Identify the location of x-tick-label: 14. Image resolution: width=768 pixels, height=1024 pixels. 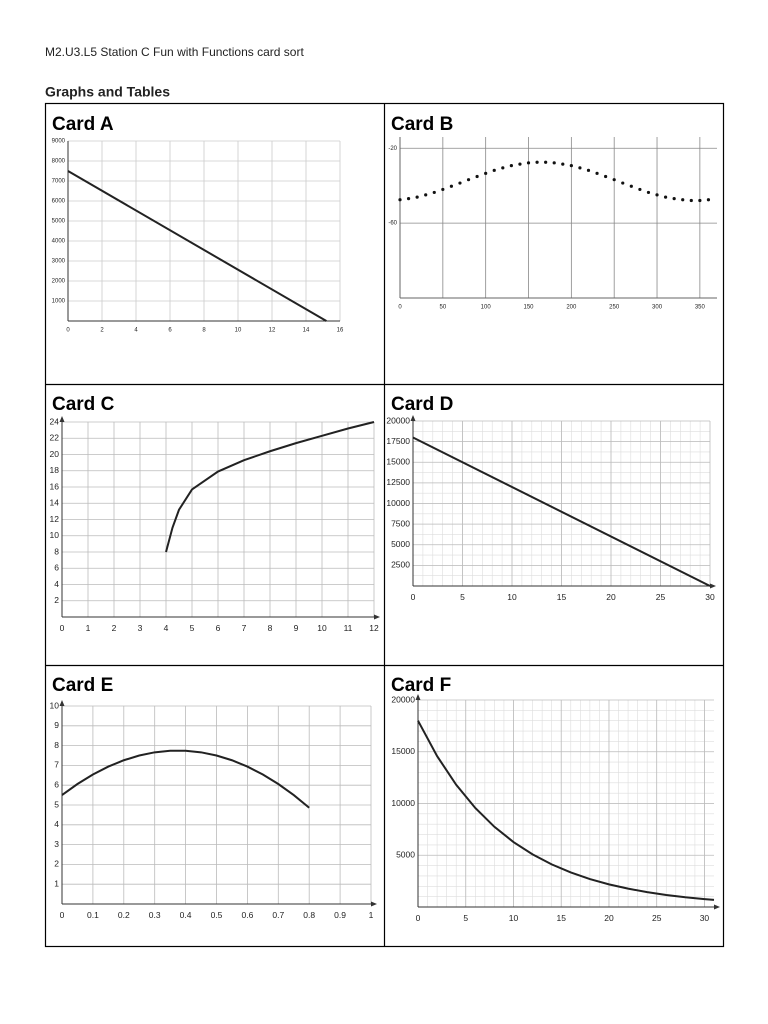
(306, 331).